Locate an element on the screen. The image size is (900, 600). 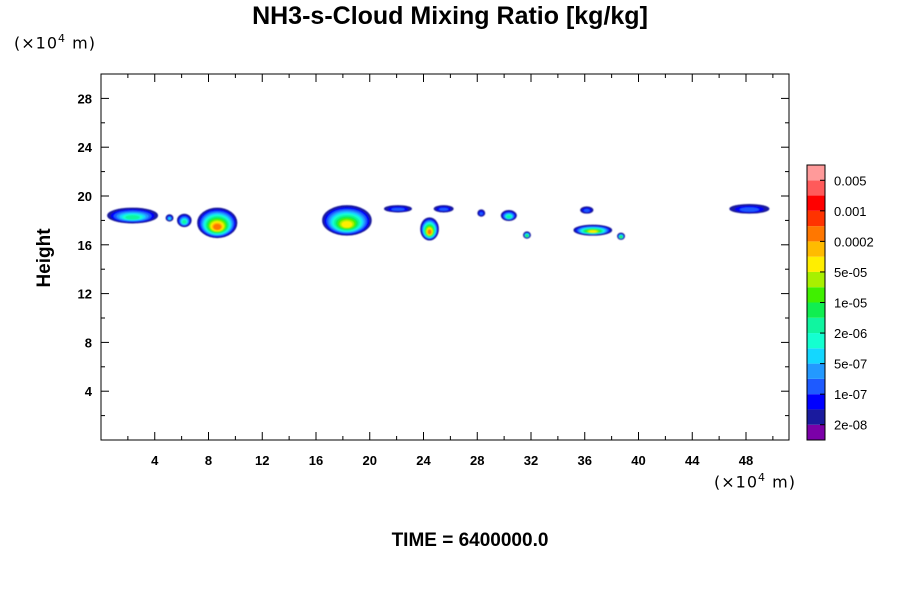
chart-title: NH3-s-Cloud Mixing Ratio [kg/kg] is located at coordinates (450, 16).